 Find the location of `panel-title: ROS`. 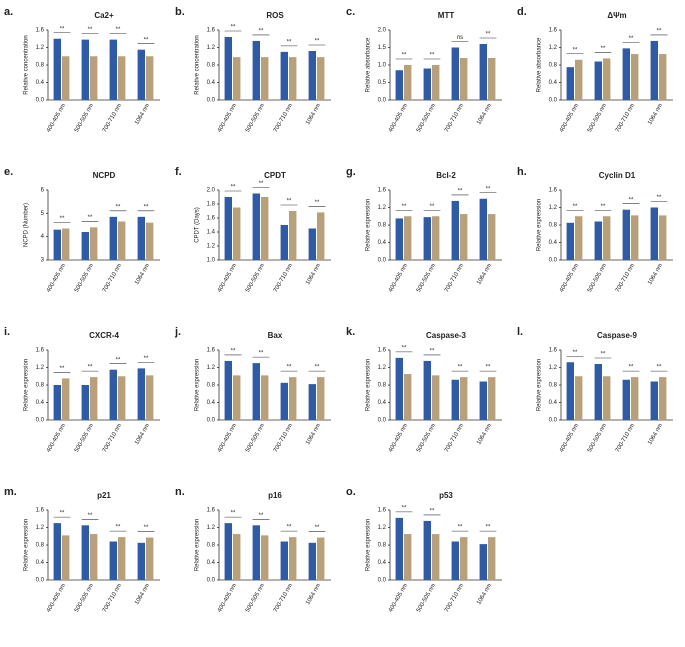

panel-title: ROS is located at coordinates (275, 15).